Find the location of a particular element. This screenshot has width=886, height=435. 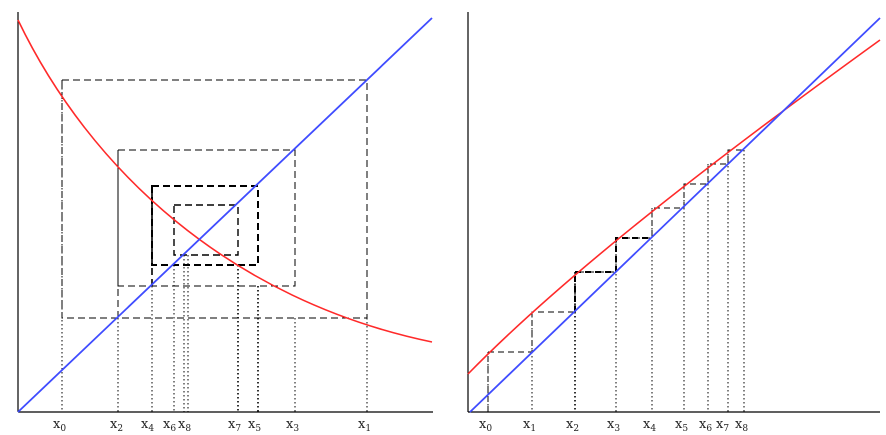

left-label-x1: x1 is located at coordinates (364, 425).